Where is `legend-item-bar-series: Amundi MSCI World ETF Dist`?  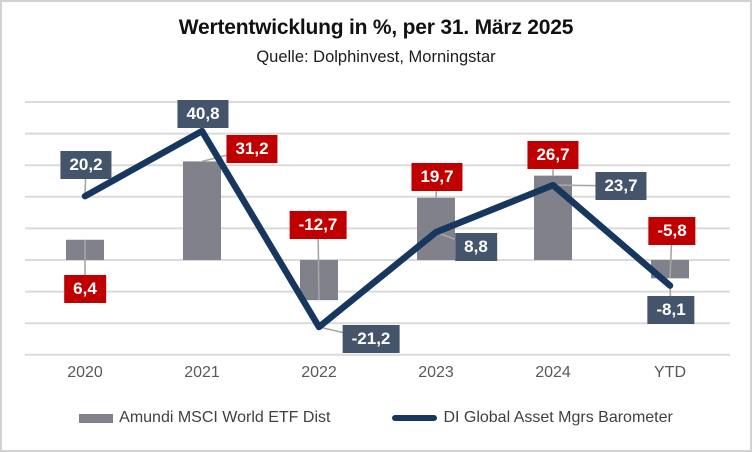 legend-item-bar-series: Amundi MSCI World ETF Dist is located at coordinates (204, 418).